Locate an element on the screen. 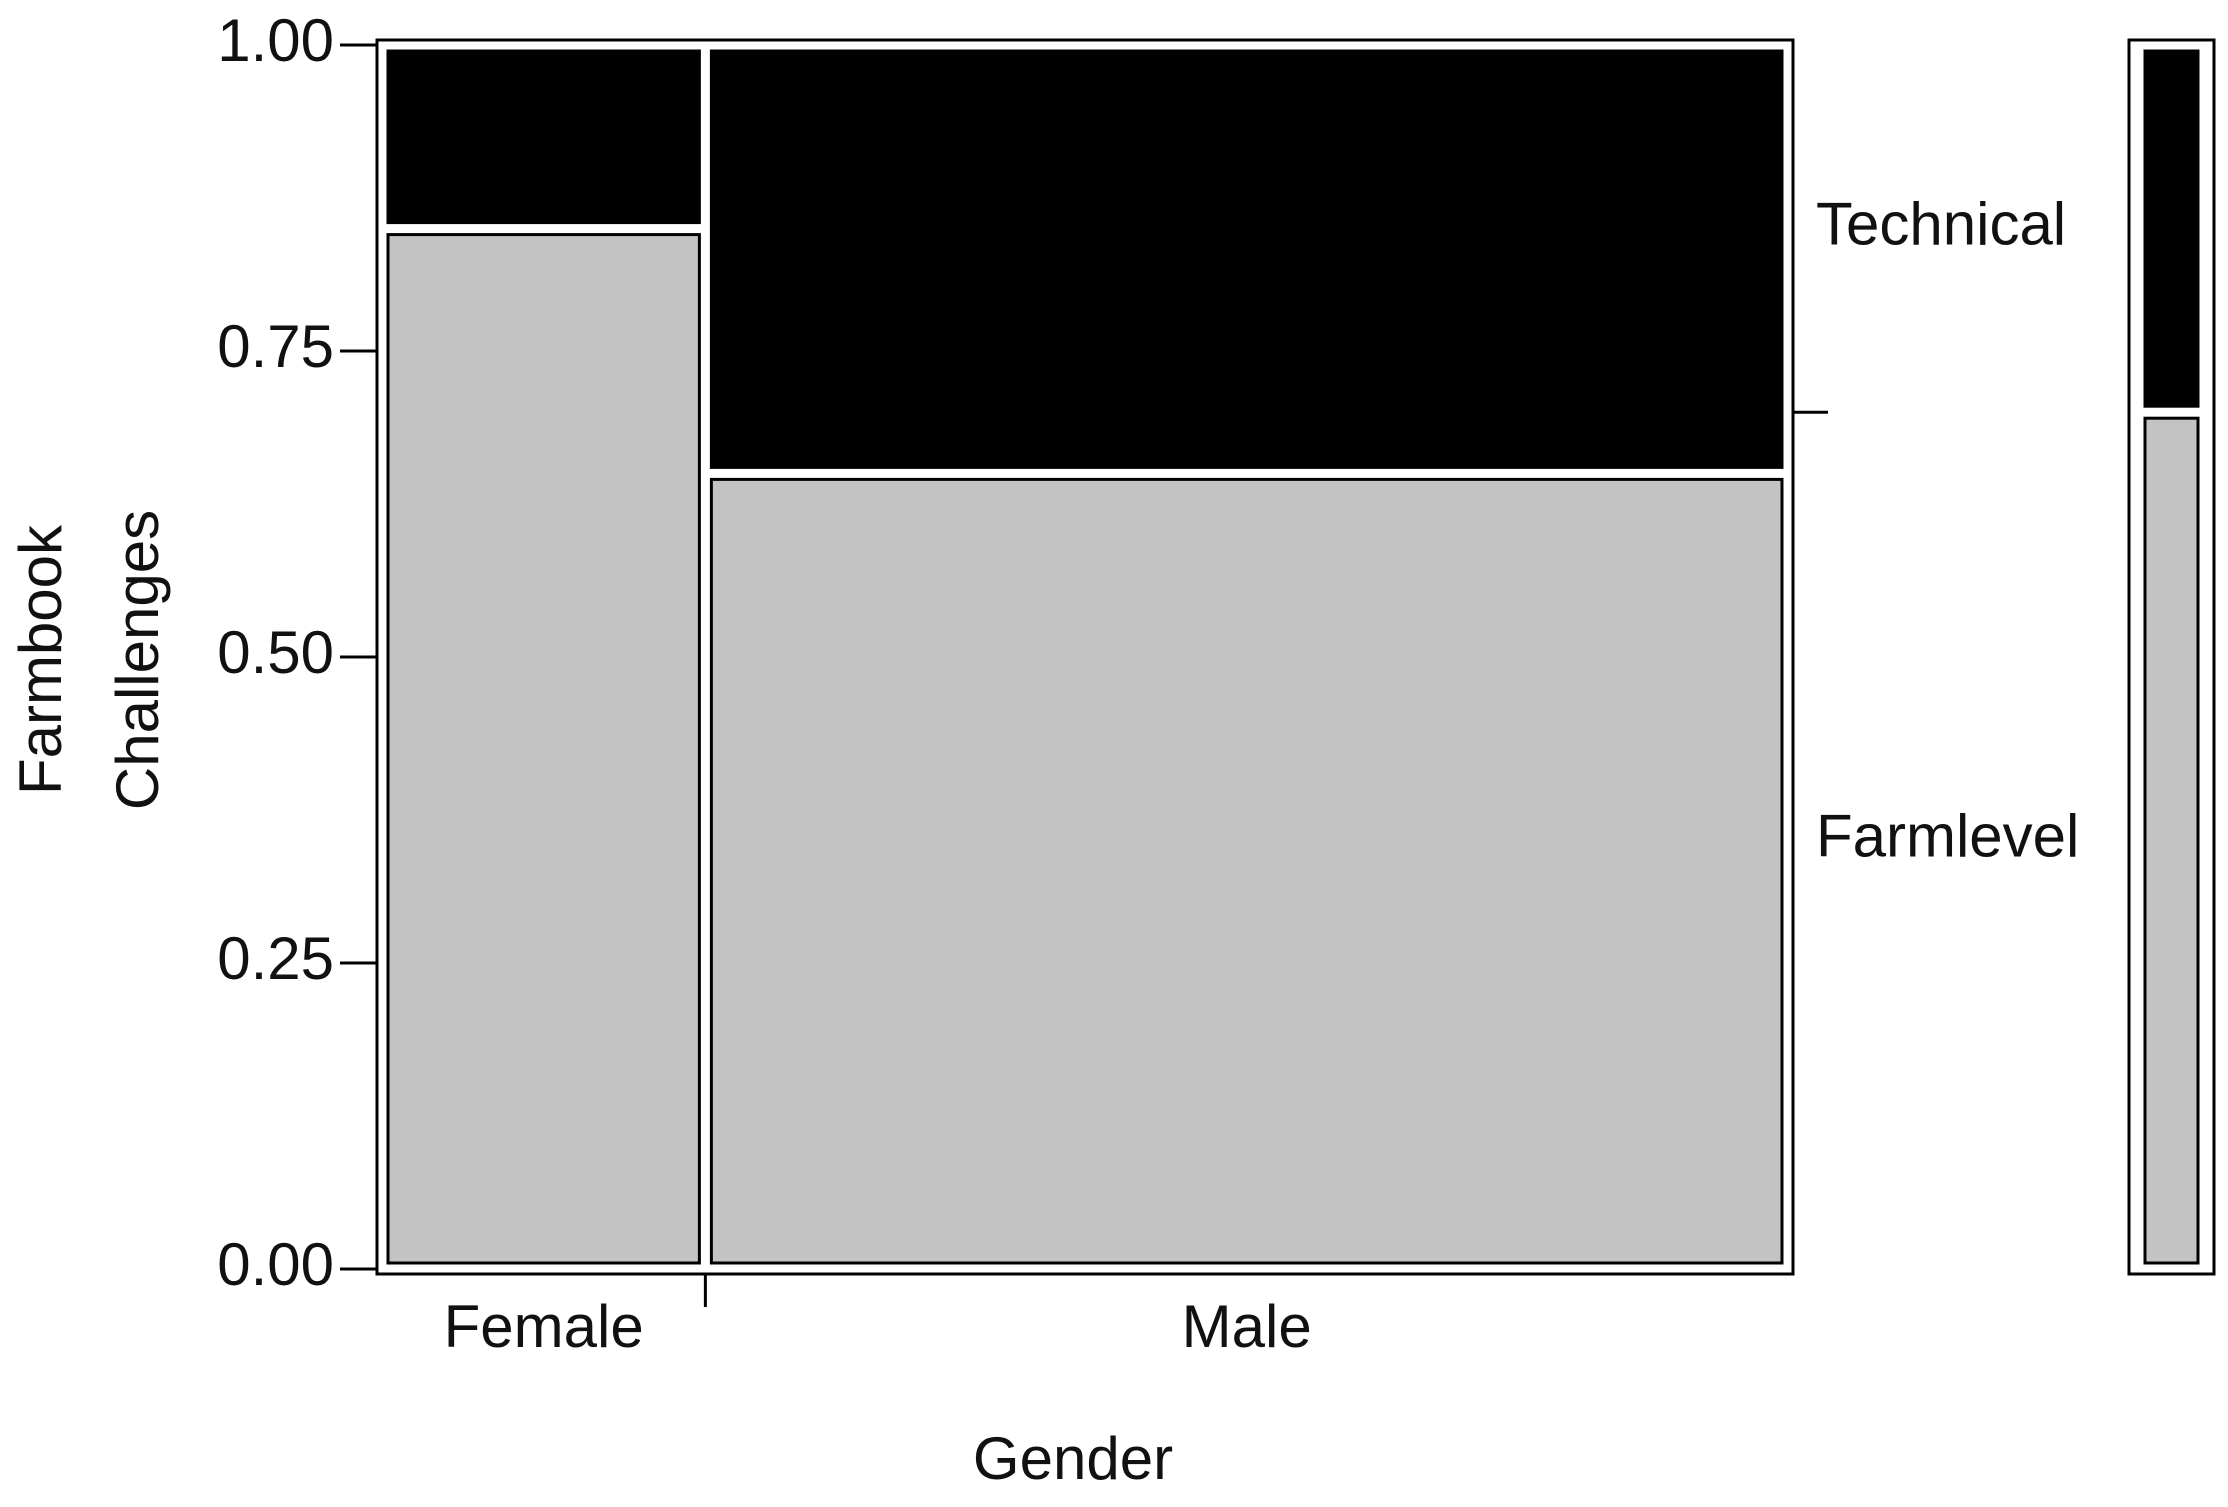 This screenshot has height=1507, width=2228. x-tick-label: Male is located at coordinates (1247, 1326).